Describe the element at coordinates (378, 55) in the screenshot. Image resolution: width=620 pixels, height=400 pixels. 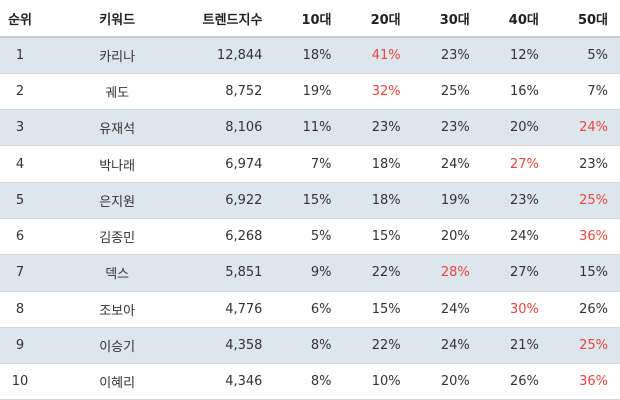
I see `age-20-cell: 41%` at that location.